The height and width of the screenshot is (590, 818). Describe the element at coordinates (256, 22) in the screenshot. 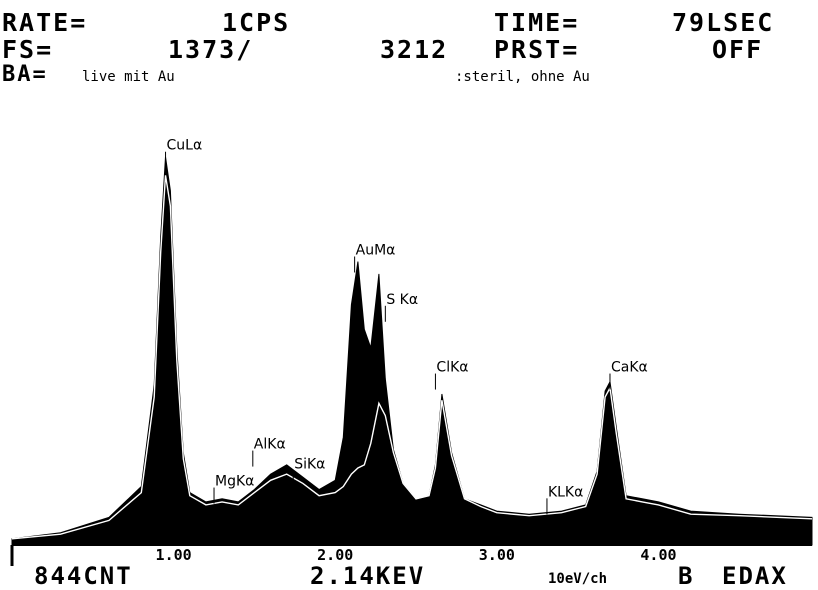

I see `rate-value: 1CPS` at that location.